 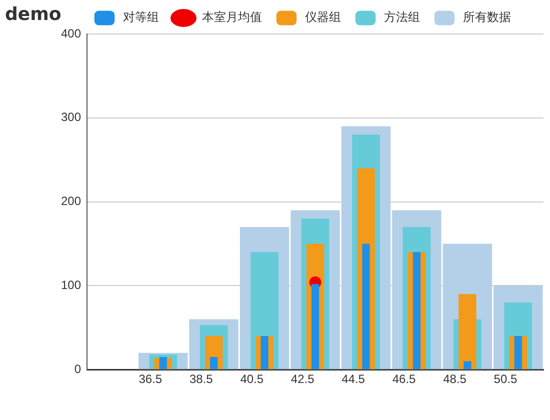 I want to click on x-tick-label: 38.5, so click(x=201, y=379).